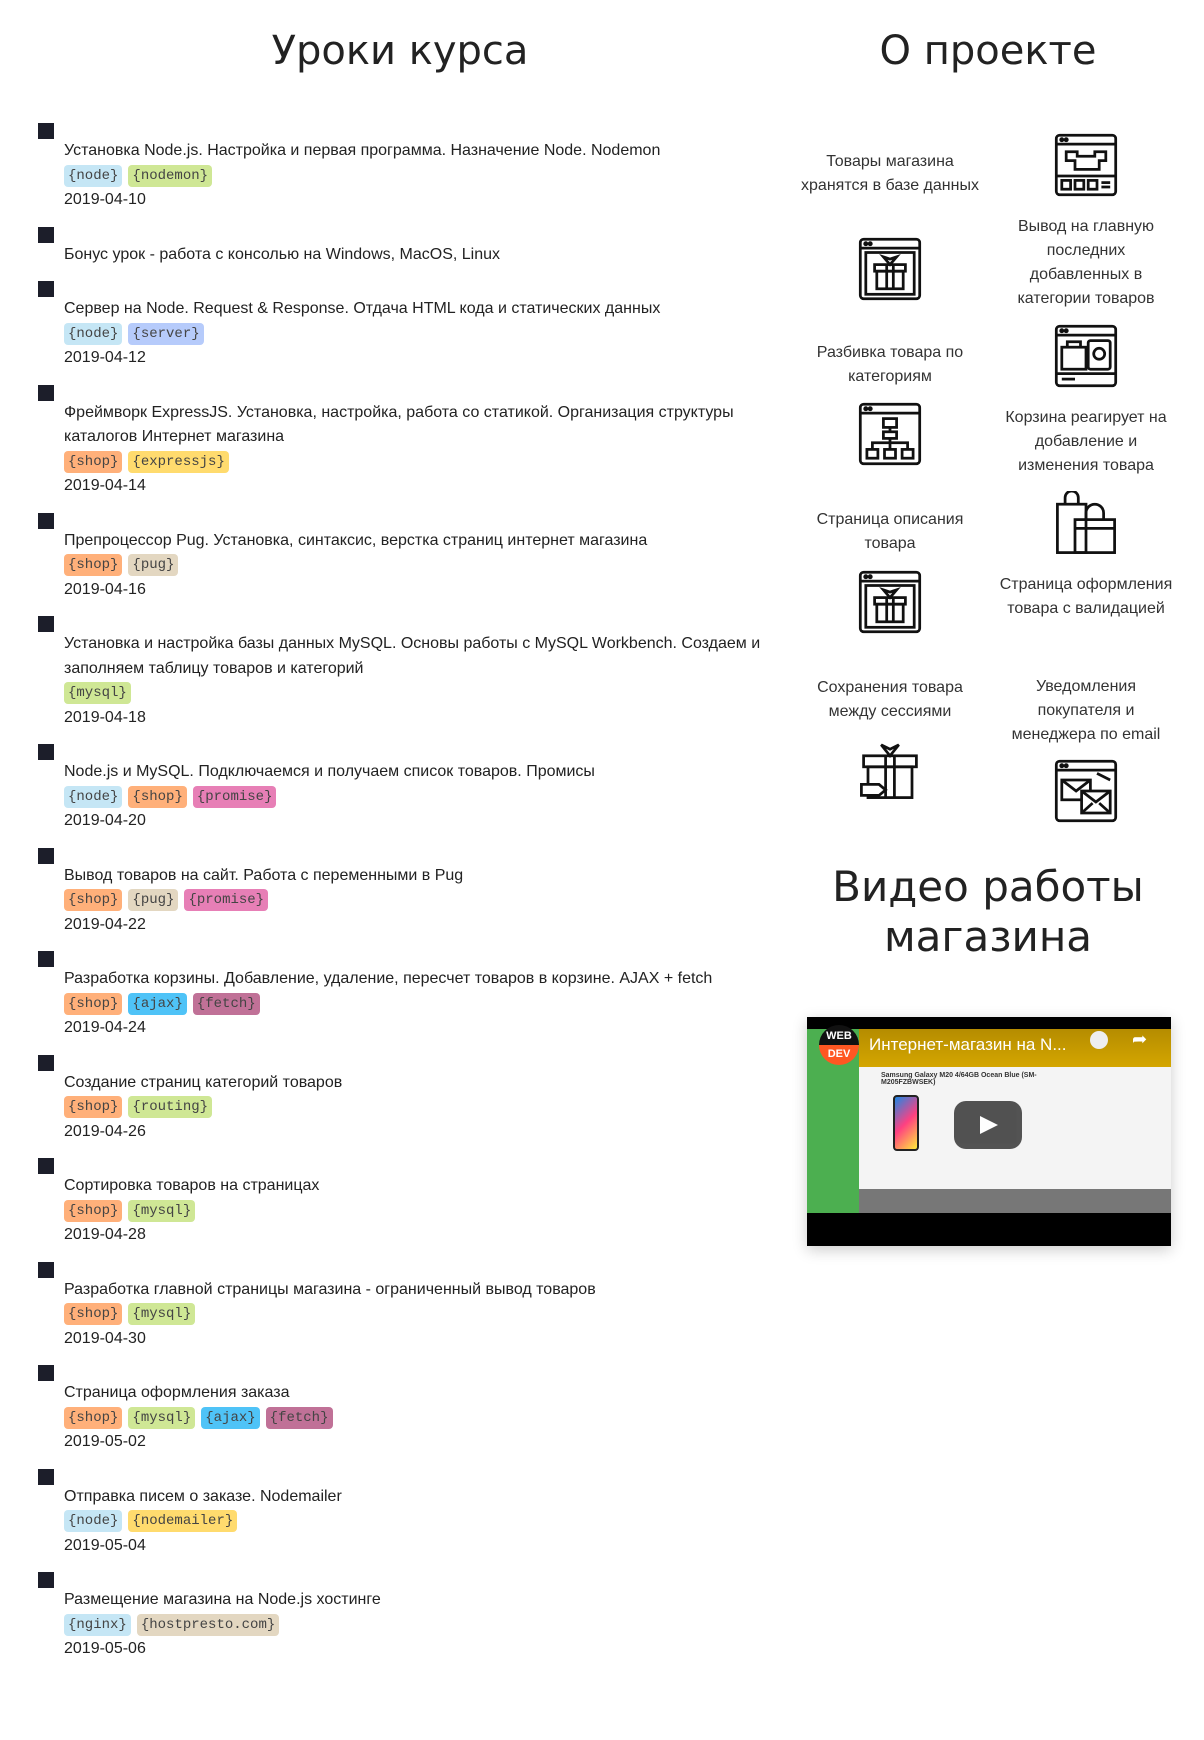 This screenshot has height=1740, width=1204. Describe the element at coordinates (400, 51) in the screenshot. I see `lessons-heading: Уроки курса` at that location.